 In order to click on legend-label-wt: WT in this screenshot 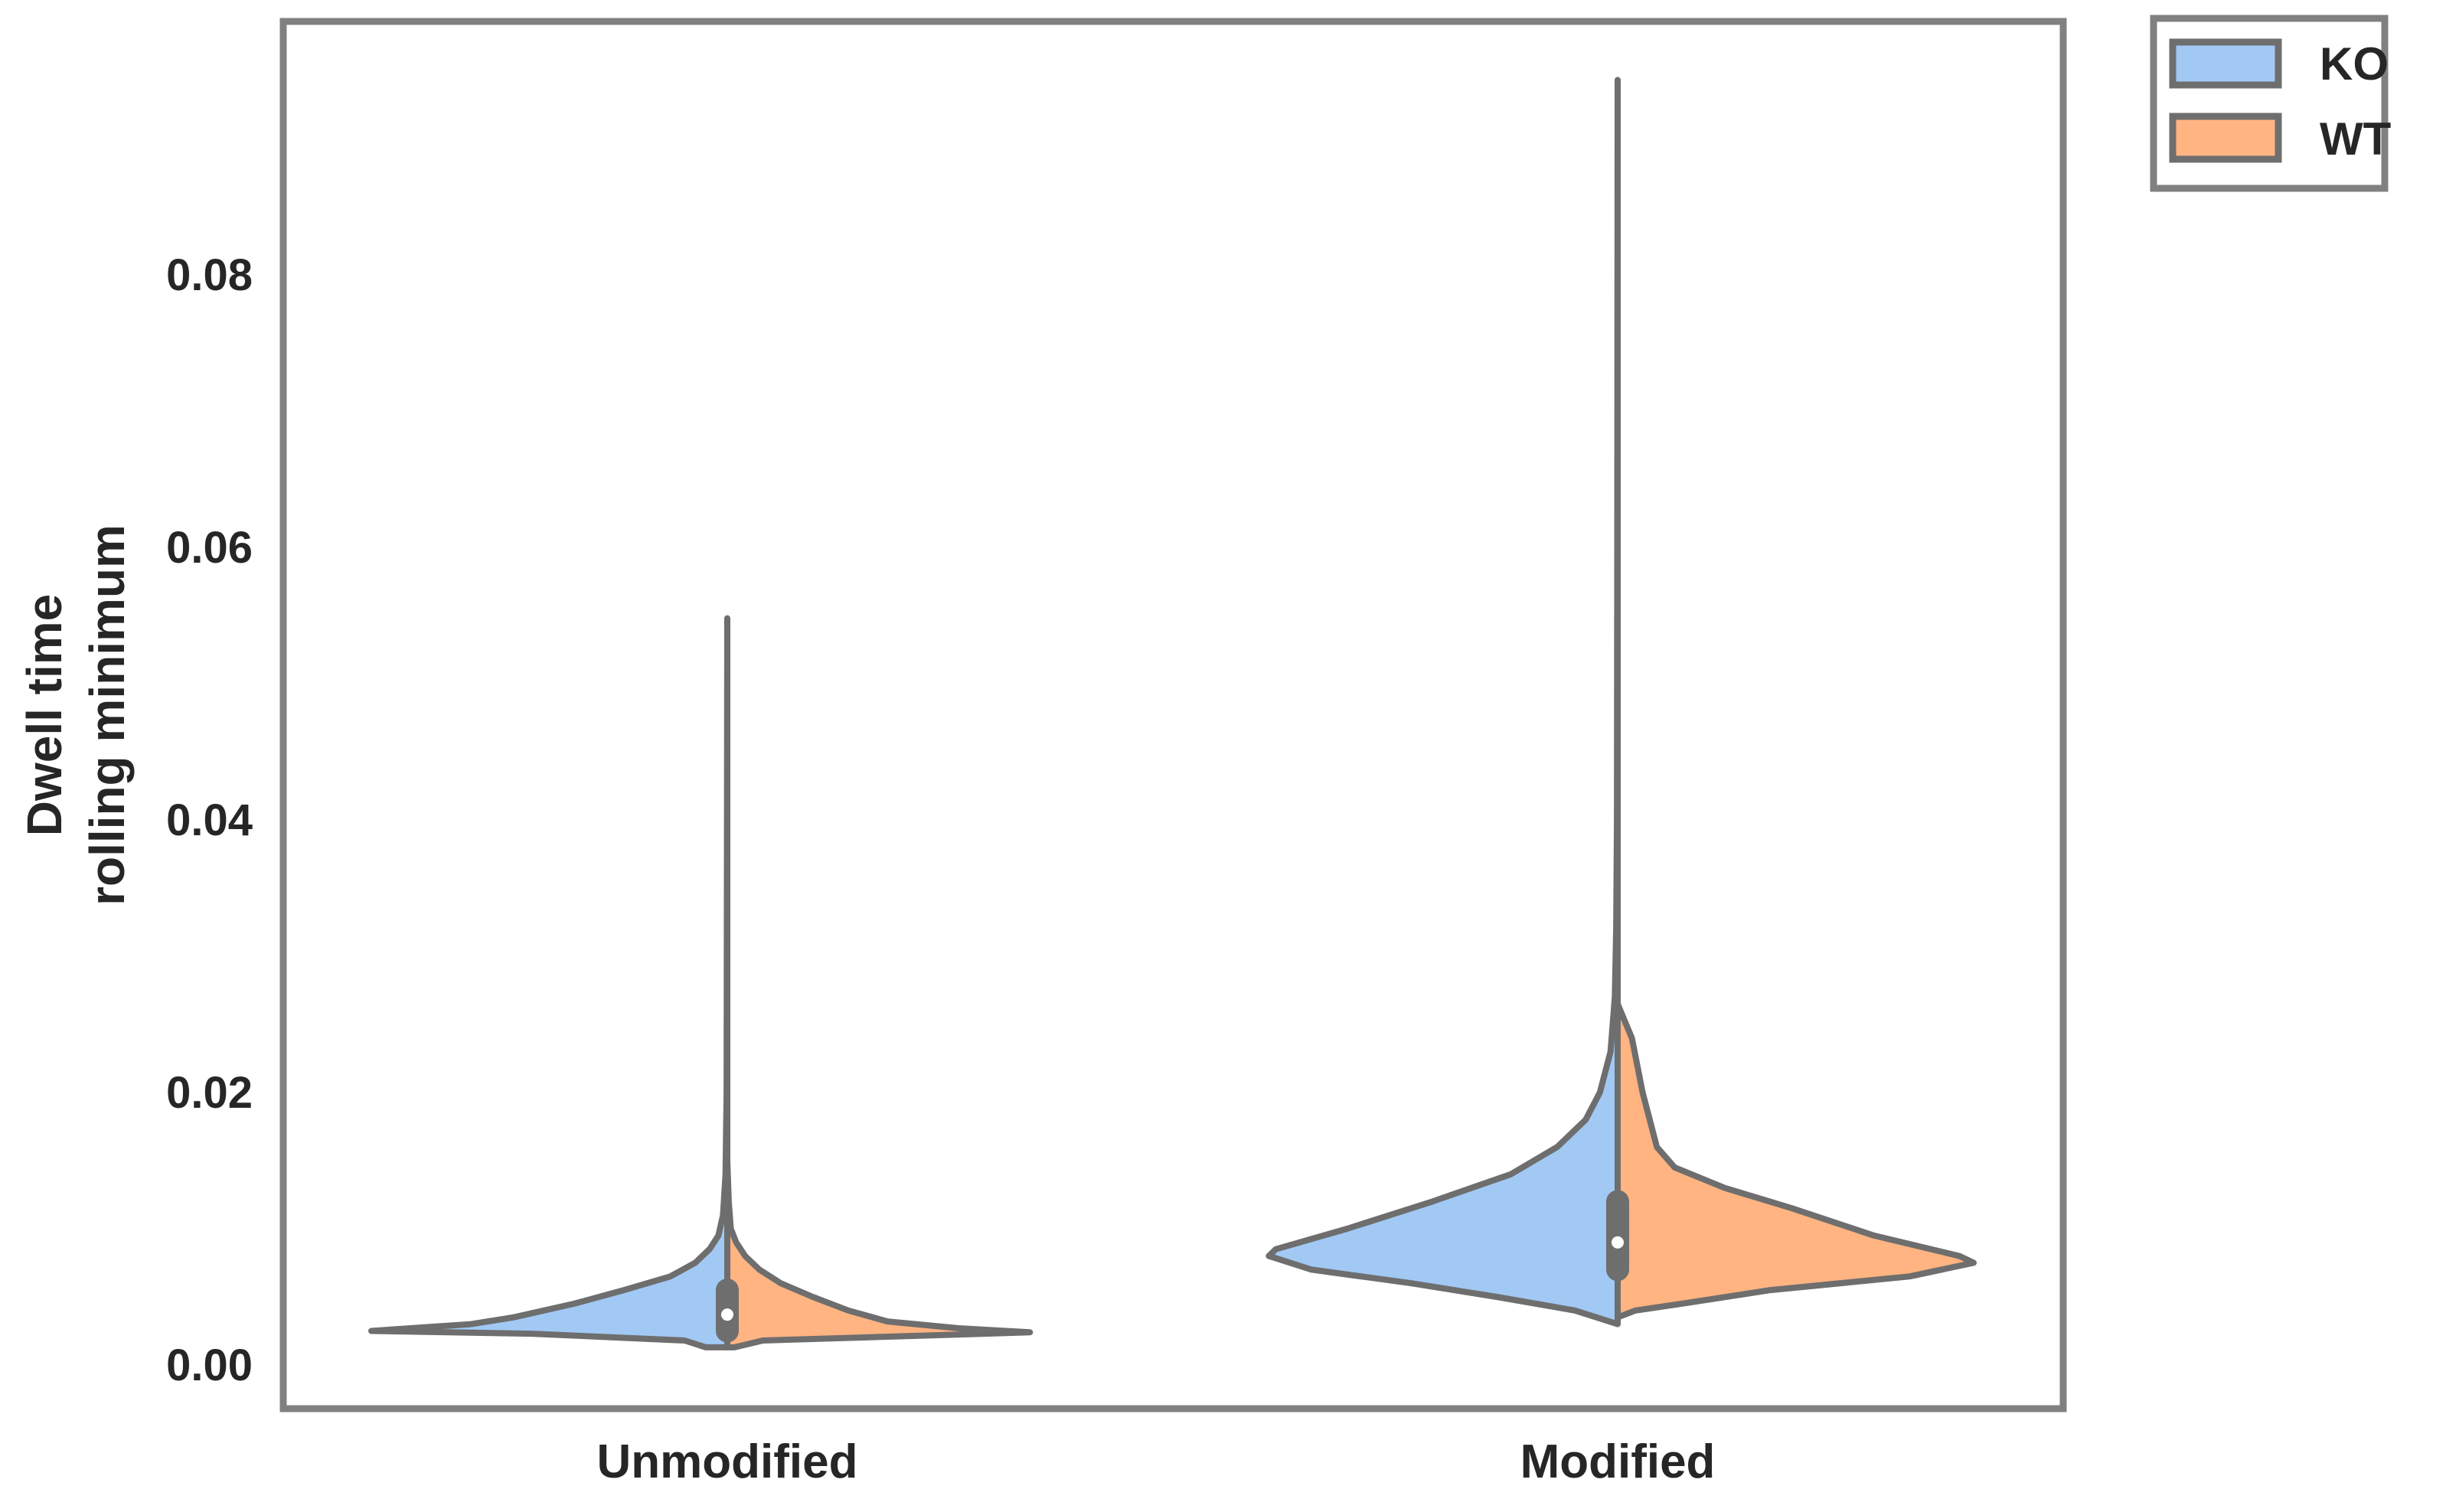, I will do `click(2355, 139)`.